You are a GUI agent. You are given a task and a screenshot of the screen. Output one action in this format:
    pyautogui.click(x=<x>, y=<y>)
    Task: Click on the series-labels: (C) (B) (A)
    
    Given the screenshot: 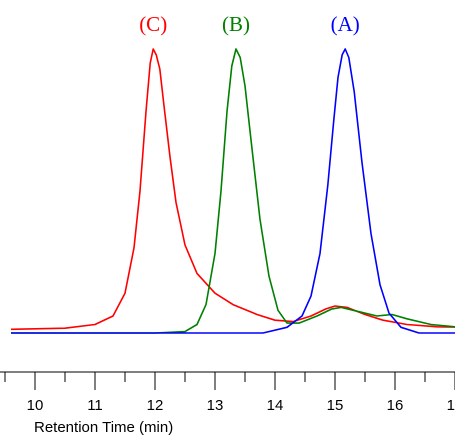 What is the action you would take?
    pyautogui.click(x=249, y=24)
    